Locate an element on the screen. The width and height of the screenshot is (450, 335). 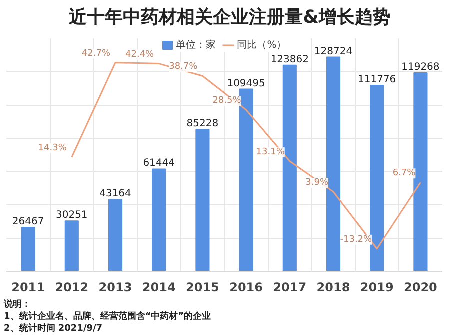
data-label: 6.7% is located at coordinates (404, 173).